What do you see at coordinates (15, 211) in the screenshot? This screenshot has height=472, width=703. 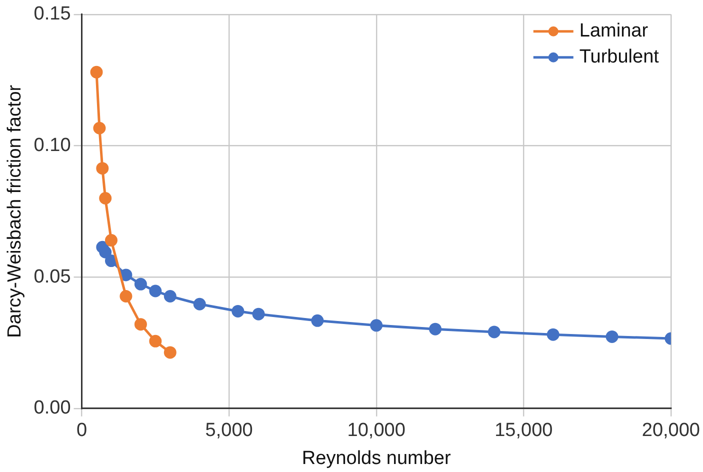 I see `y-axis-title: Darcy-Weisbach friction factor` at bounding box center [15, 211].